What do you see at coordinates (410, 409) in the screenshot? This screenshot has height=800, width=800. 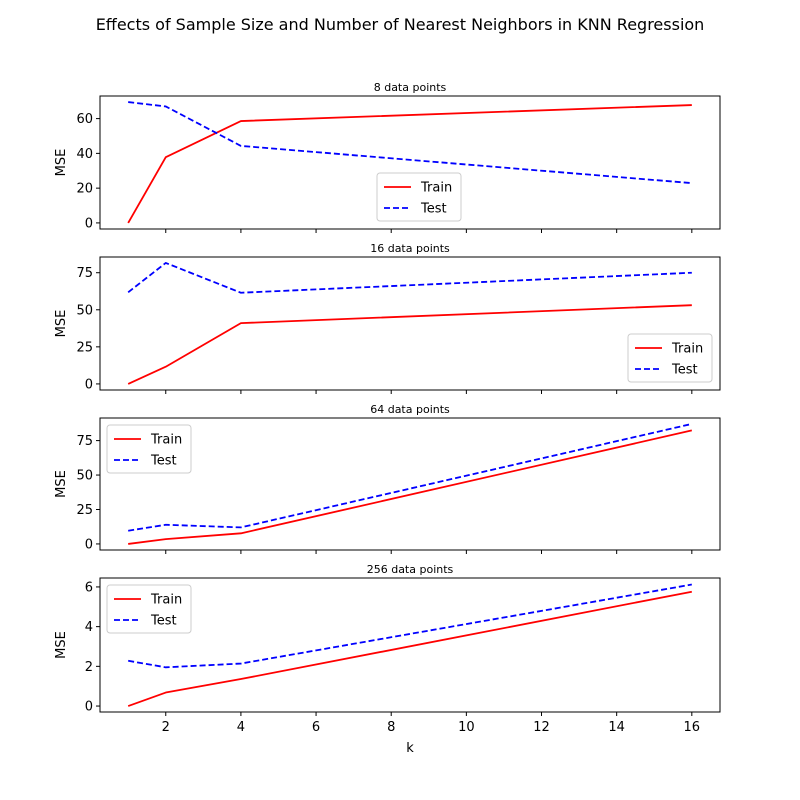 I see `subplot-title: 64 data points` at bounding box center [410, 409].